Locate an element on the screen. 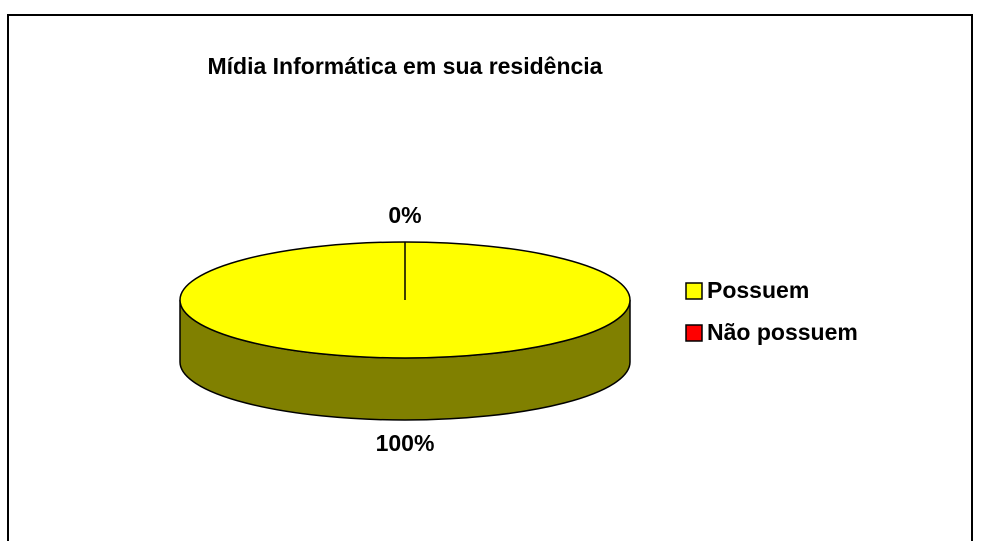  legend-label: Possuem is located at coordinates (758, 290).